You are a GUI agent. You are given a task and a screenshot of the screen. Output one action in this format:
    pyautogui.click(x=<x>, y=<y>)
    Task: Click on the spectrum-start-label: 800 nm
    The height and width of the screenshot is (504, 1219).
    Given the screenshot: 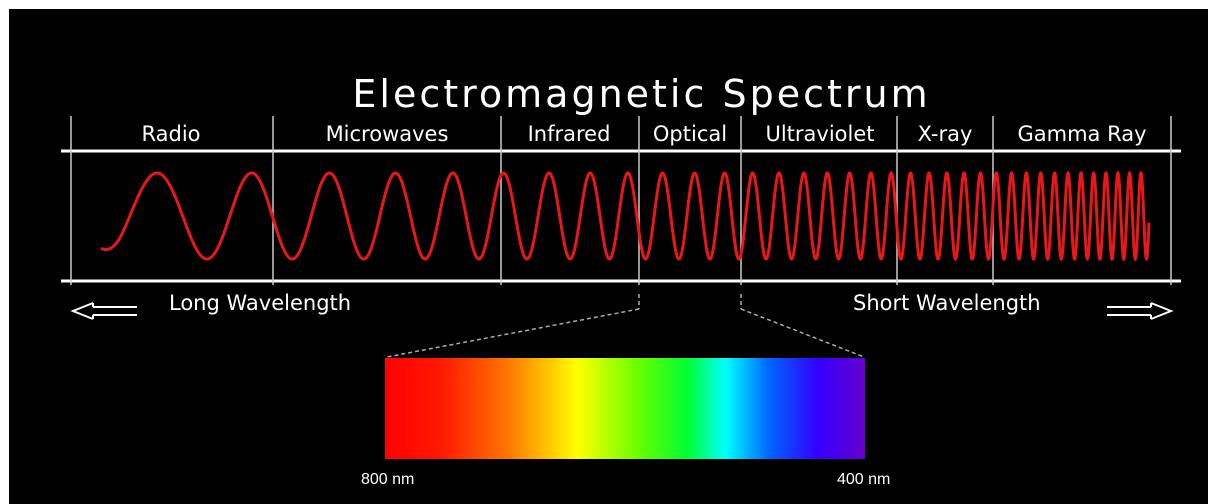 What is the action you would take?
    pyautogui.click(x=388, y=479)
    